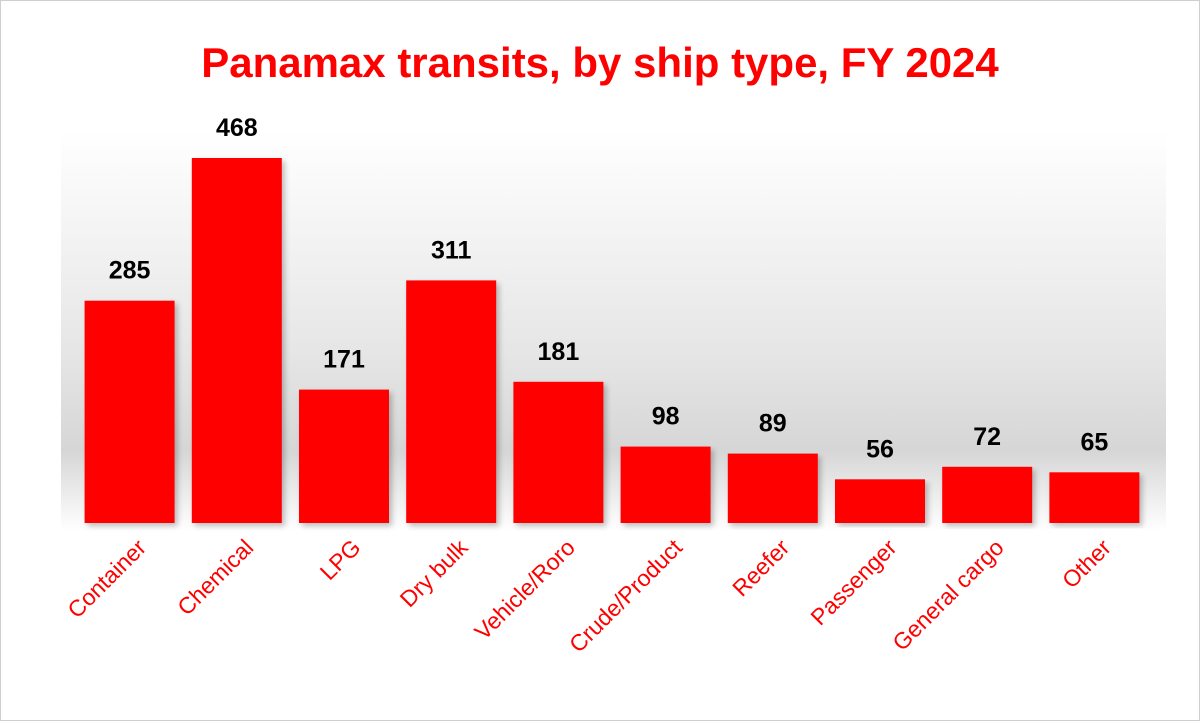 Image resolution: width=1200 pixels, height=721 pixels. What do you see at coordinates (236, 340) in the screenshot?
I see `bar-chemical` at bounding box center [236, 340].